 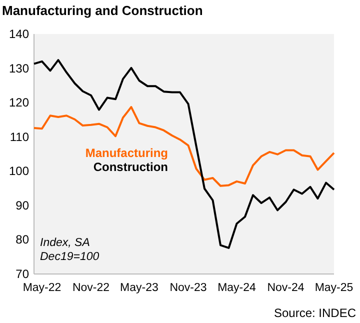 What do you see at coordinates (19, 103) in the screenshot?
I see `y-tick-label: 120` at bounding box center [19, 103].